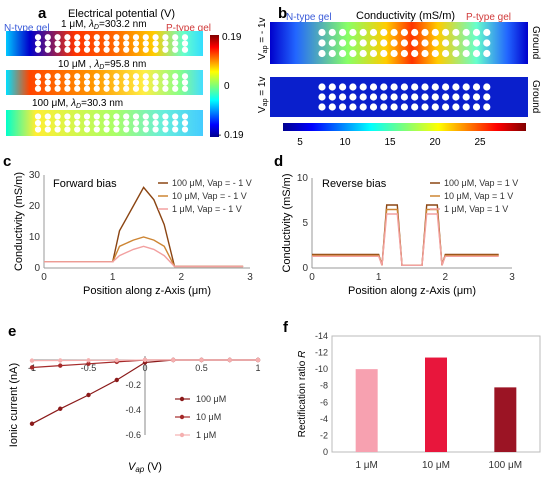  What do you see at coordinates (302, 394) in the screenshot?
I see `y-axis-title: Rectification ratio R` at bounding box center [302, 394].